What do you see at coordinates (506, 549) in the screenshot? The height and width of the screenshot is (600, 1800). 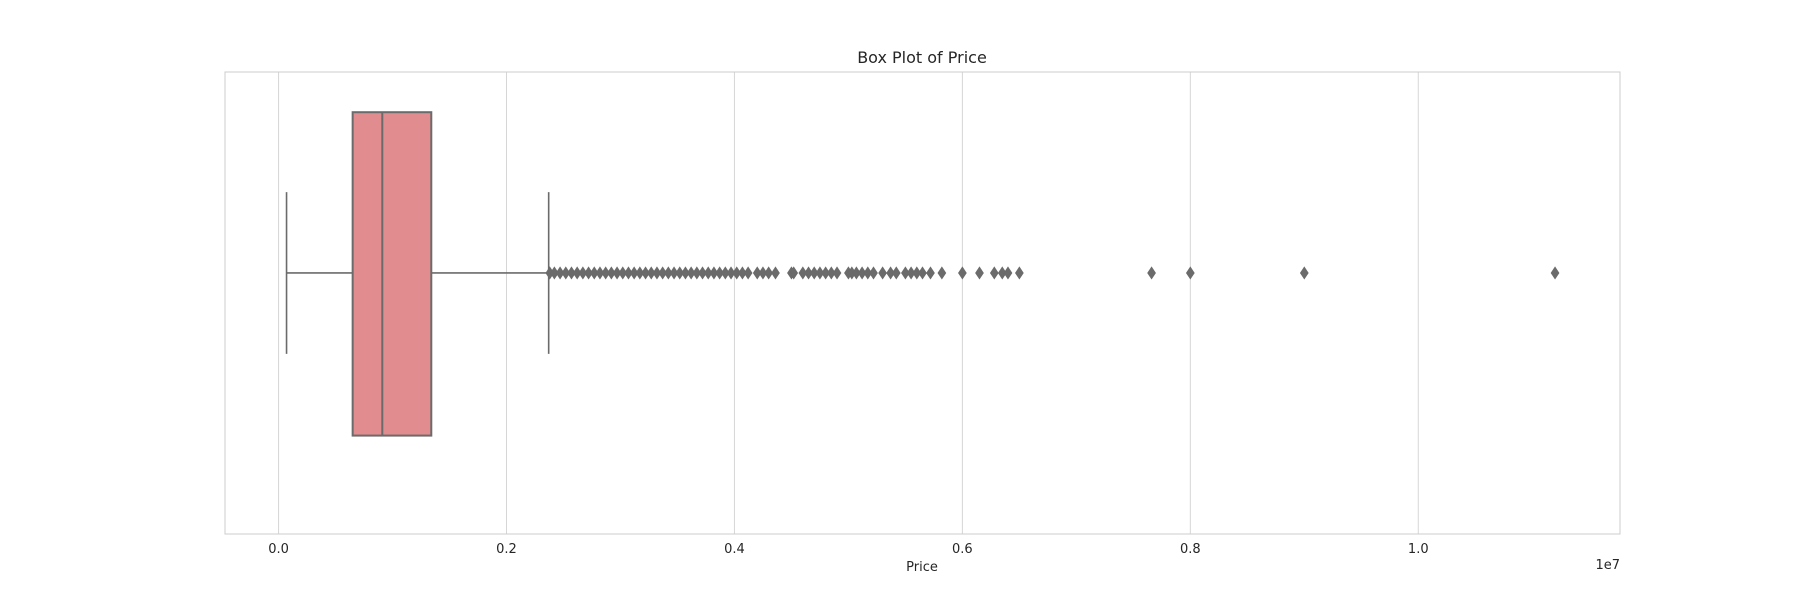 I see `x-tick-label: 0.2` at bounding box center [506, 549].